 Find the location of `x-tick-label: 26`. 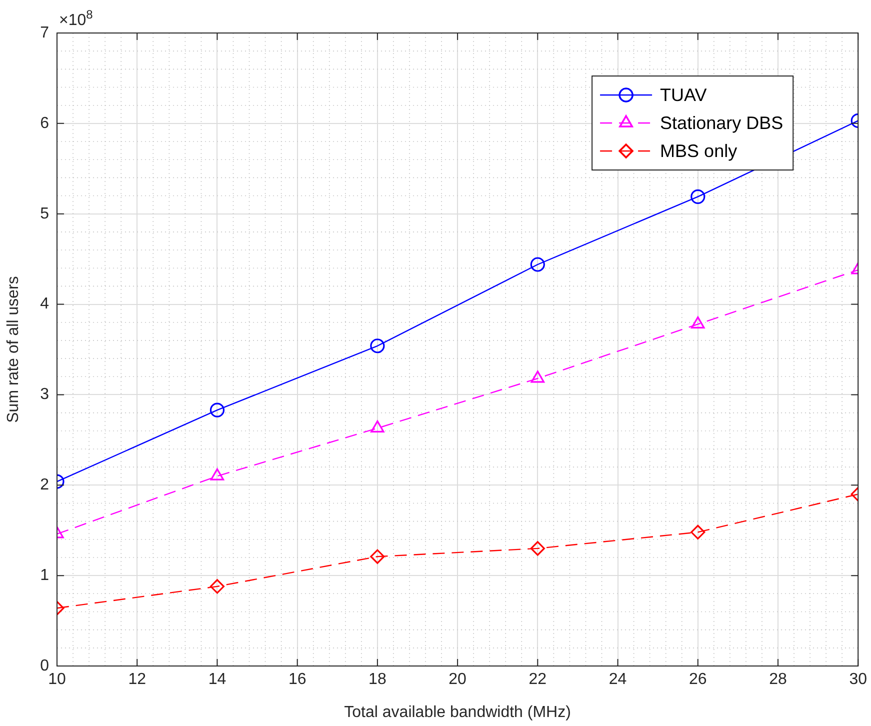

x-tick-label: 26 is located at coordinates (697, 679).